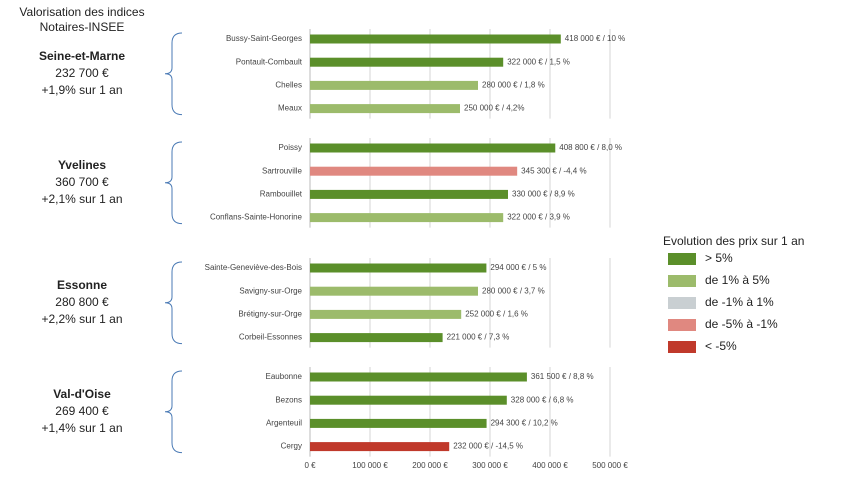  Describe the element at coordinates (719, 258) in the screenshot. I see `legend-label: > 5%` at that location.